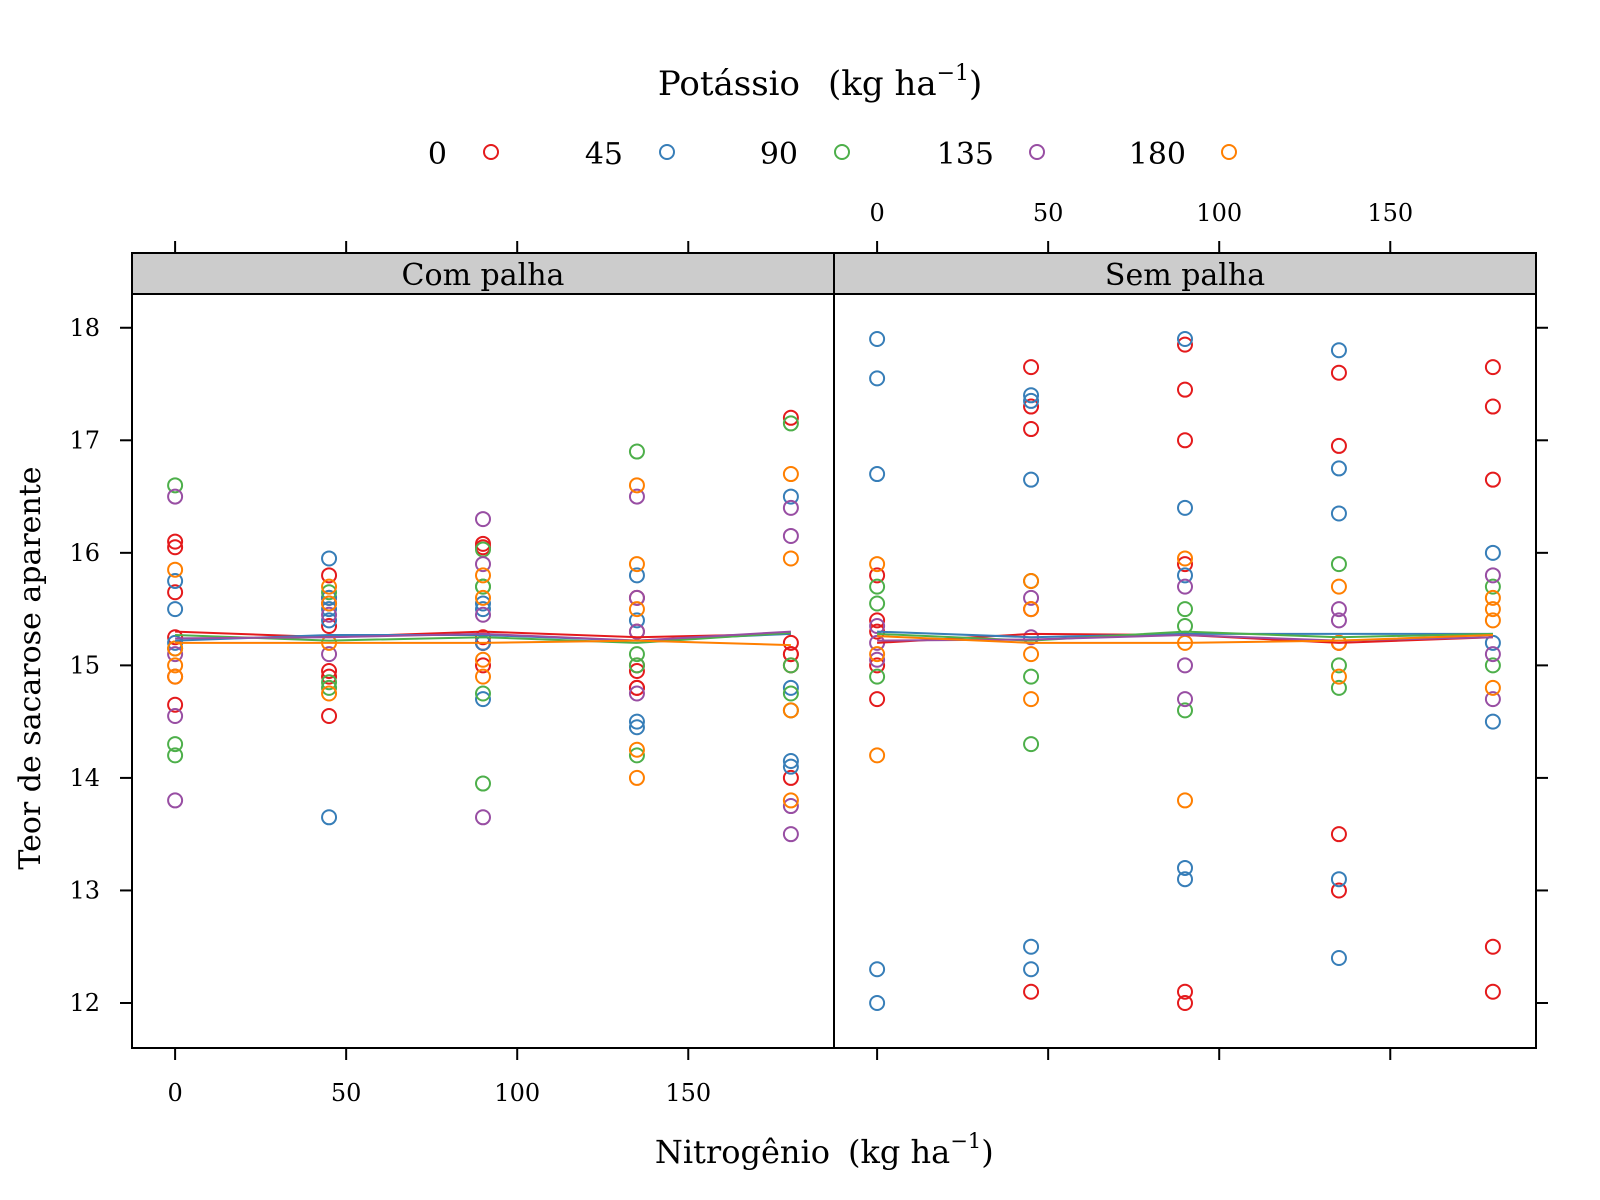  I want to click on x-axis-label-unit: (kg ha−1), so click(921, 1150).